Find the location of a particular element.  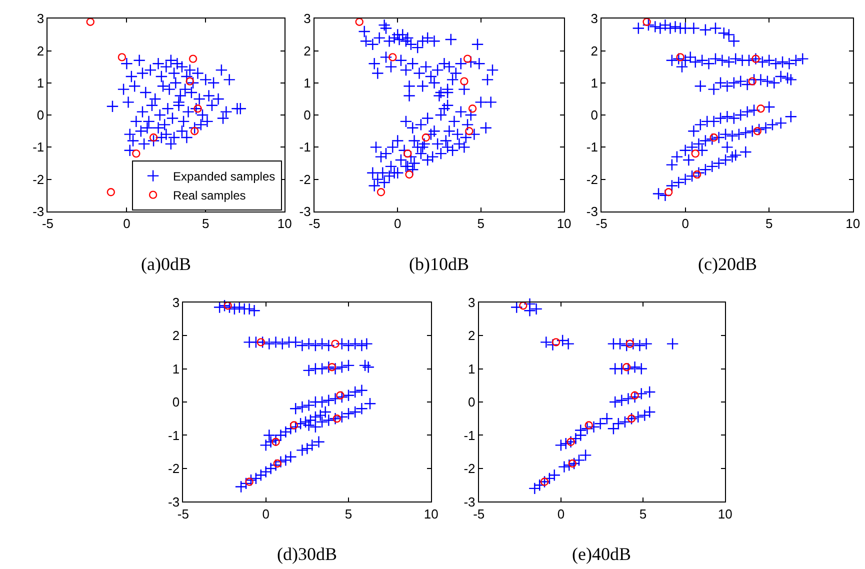

text: (a)0dB is located at coordinates (166, 264).